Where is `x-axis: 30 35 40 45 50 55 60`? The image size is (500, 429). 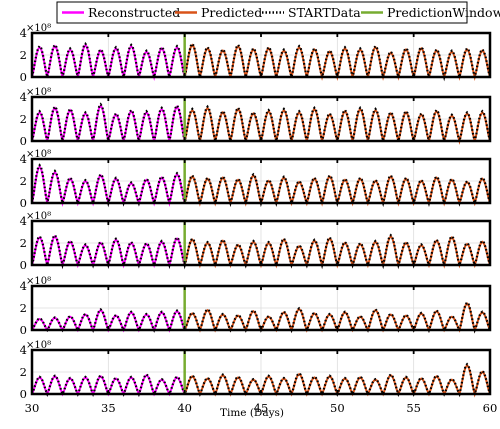
x-axis: 30 35 40 45 50 55 60 is located at coordinates (261, 408).